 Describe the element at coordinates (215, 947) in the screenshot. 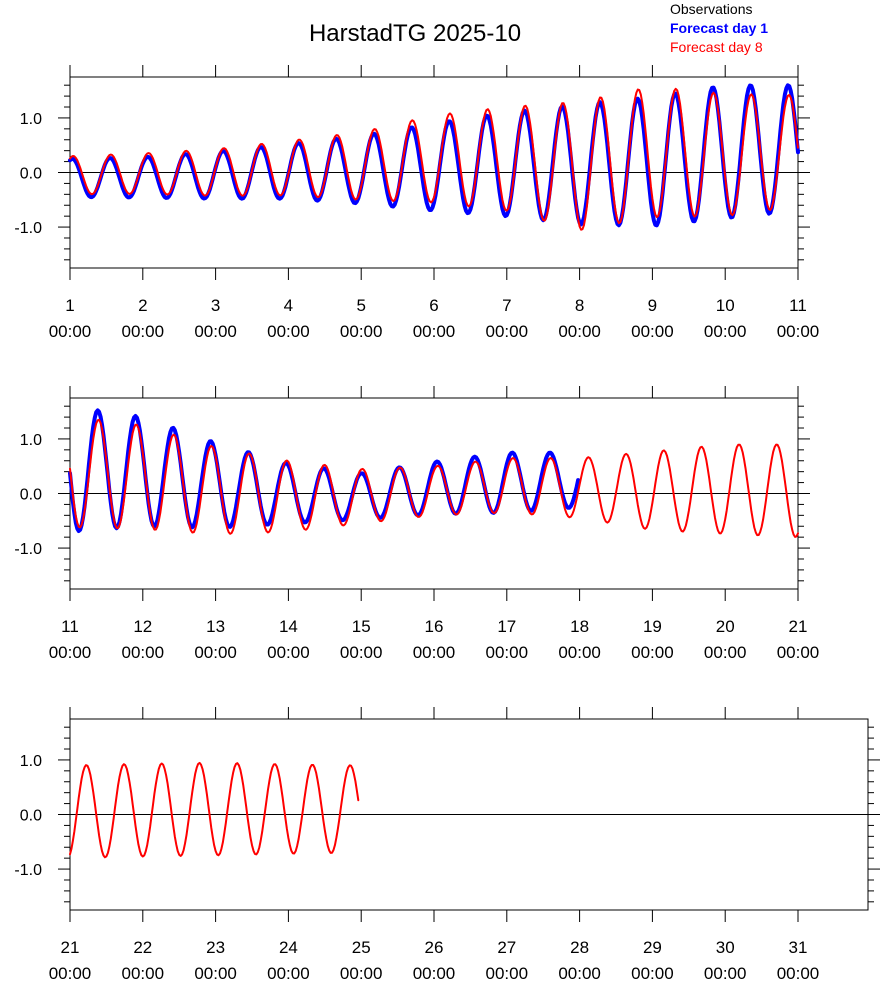

I see `x-tick-label-day: 23` at that location.